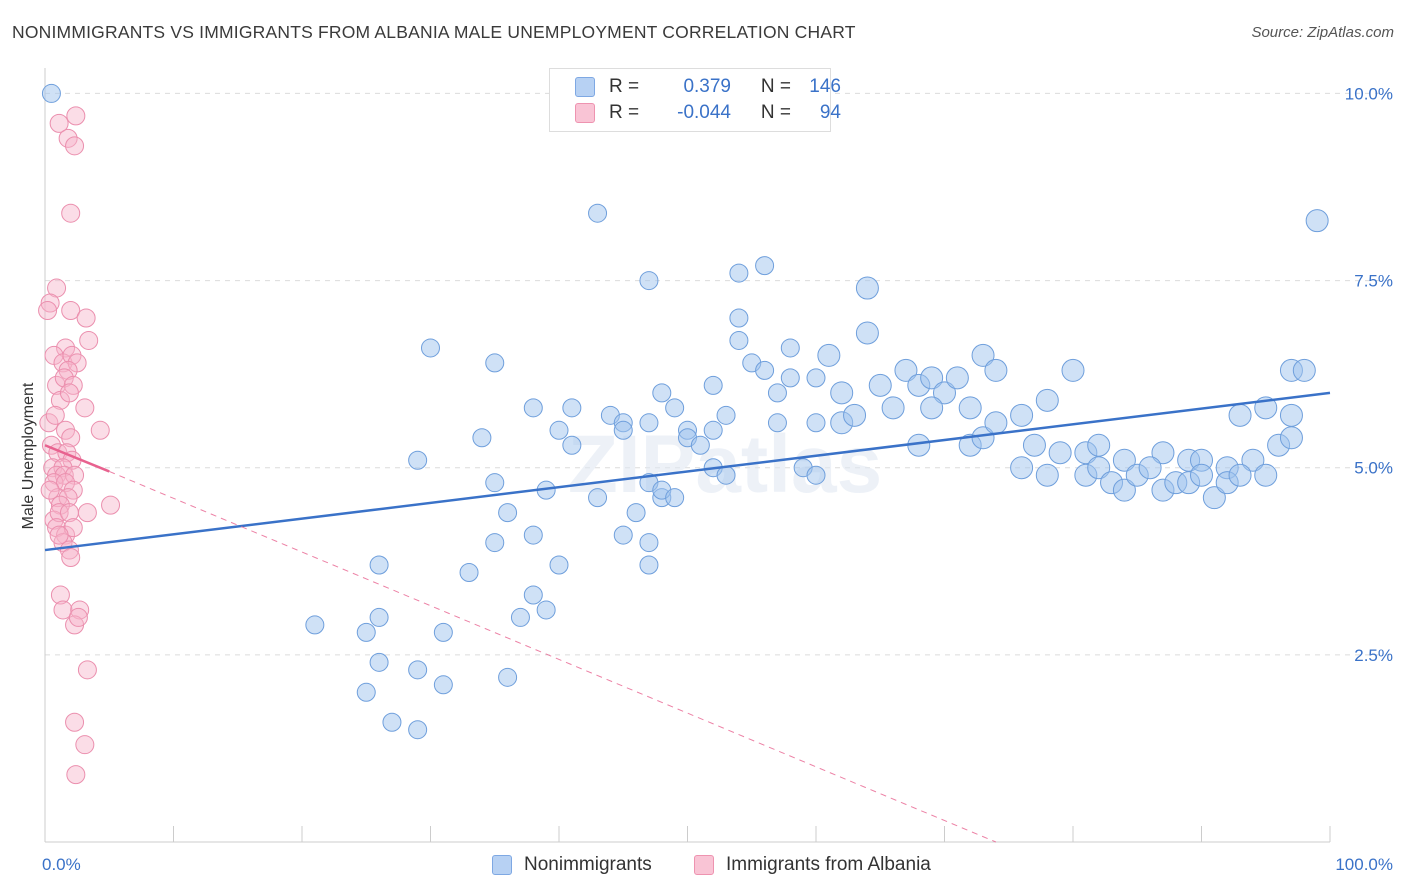  I want to click on legend-item-immigrants: Immigrants from Albania, so click(812, 865).